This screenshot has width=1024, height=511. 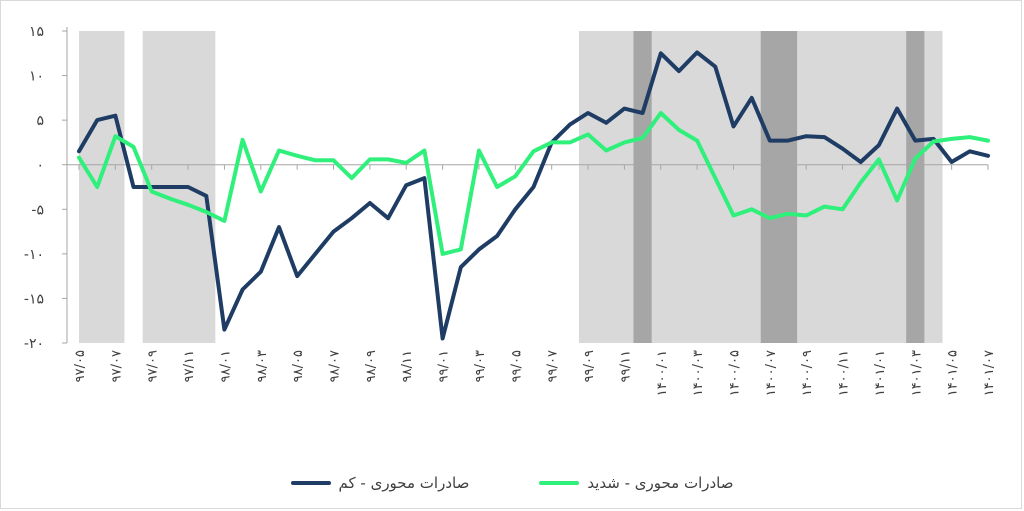 I want to click on x-tick-label-6: ۹۸/۰۵, so click(x=298, y=366).